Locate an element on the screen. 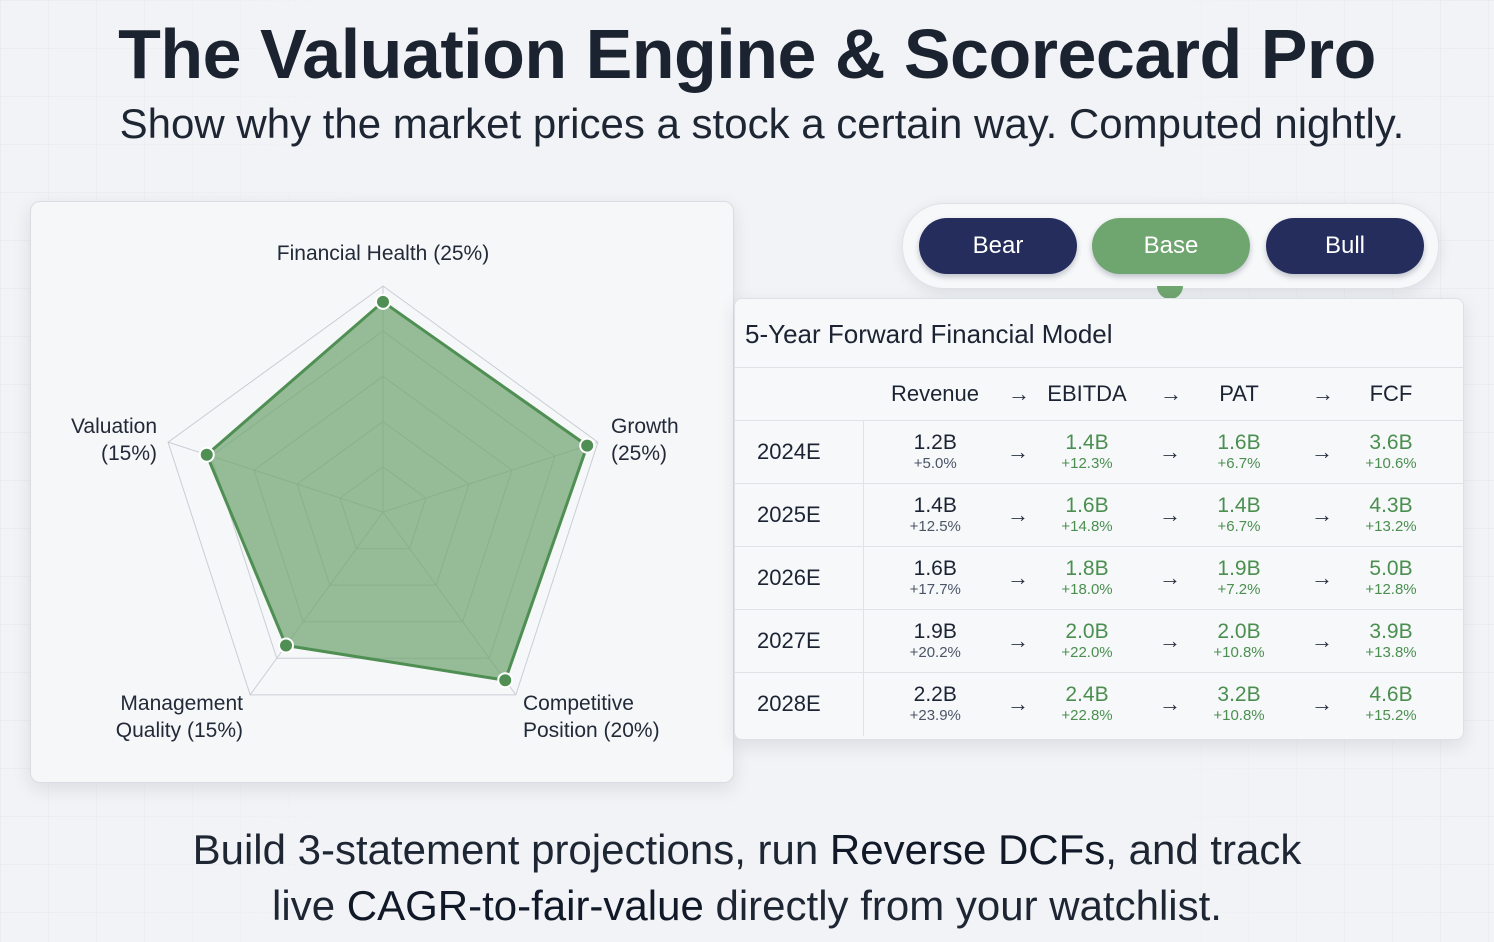  cell-ebitda: 1.8B +18.0% is located at coordinates (1087, 578).